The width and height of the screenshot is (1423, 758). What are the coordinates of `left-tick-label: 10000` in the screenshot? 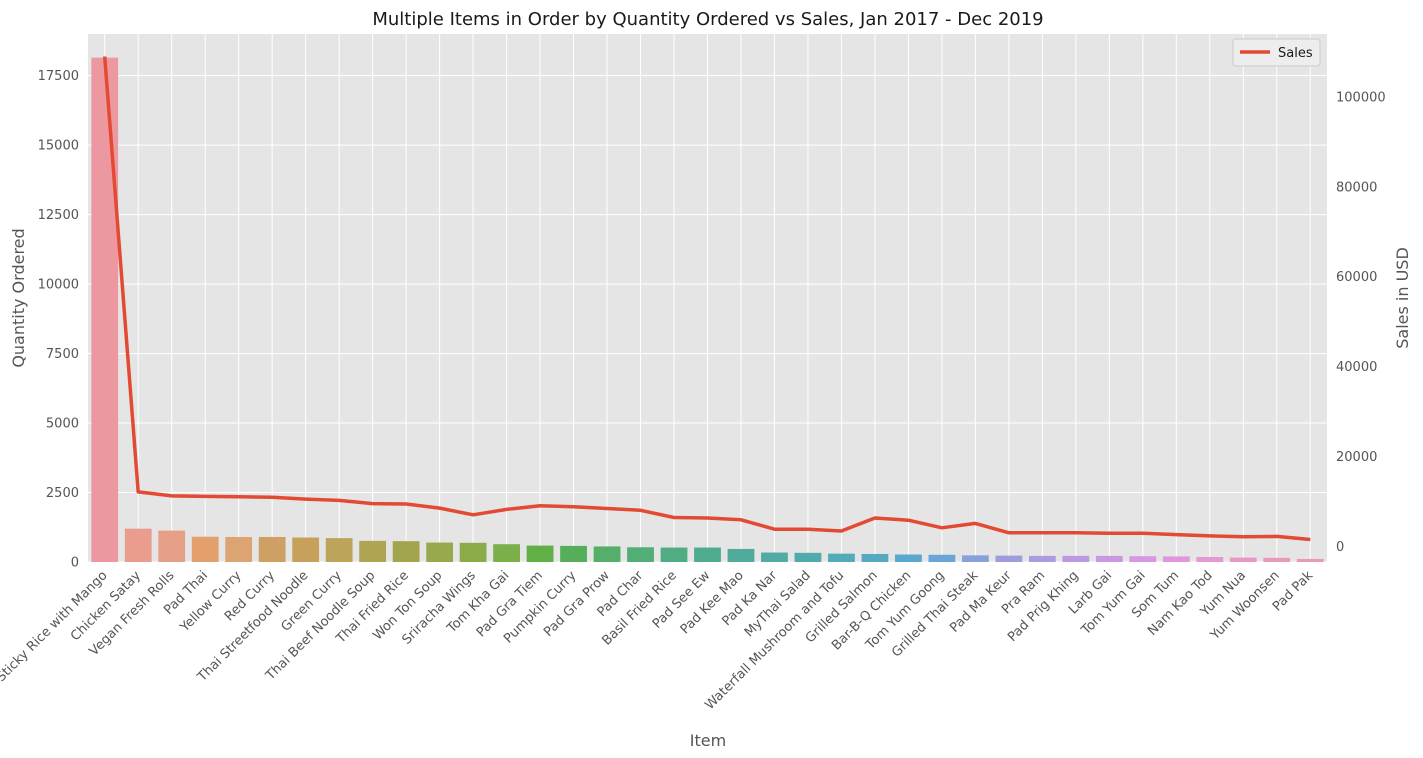 It's located at (58, 285).